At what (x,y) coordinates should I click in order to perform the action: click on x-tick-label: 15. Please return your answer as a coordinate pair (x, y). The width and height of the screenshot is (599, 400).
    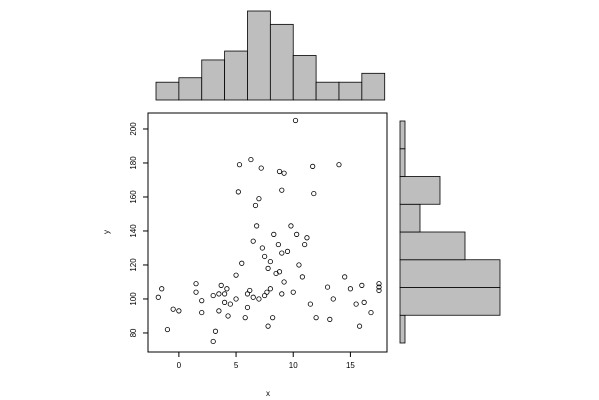
    Looking at the image, I should click on (350, 365).